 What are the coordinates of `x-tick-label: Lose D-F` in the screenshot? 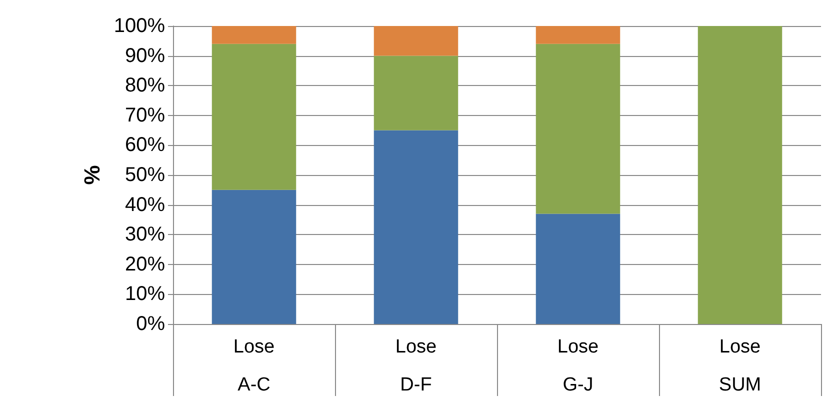 It's located at (416, 366).